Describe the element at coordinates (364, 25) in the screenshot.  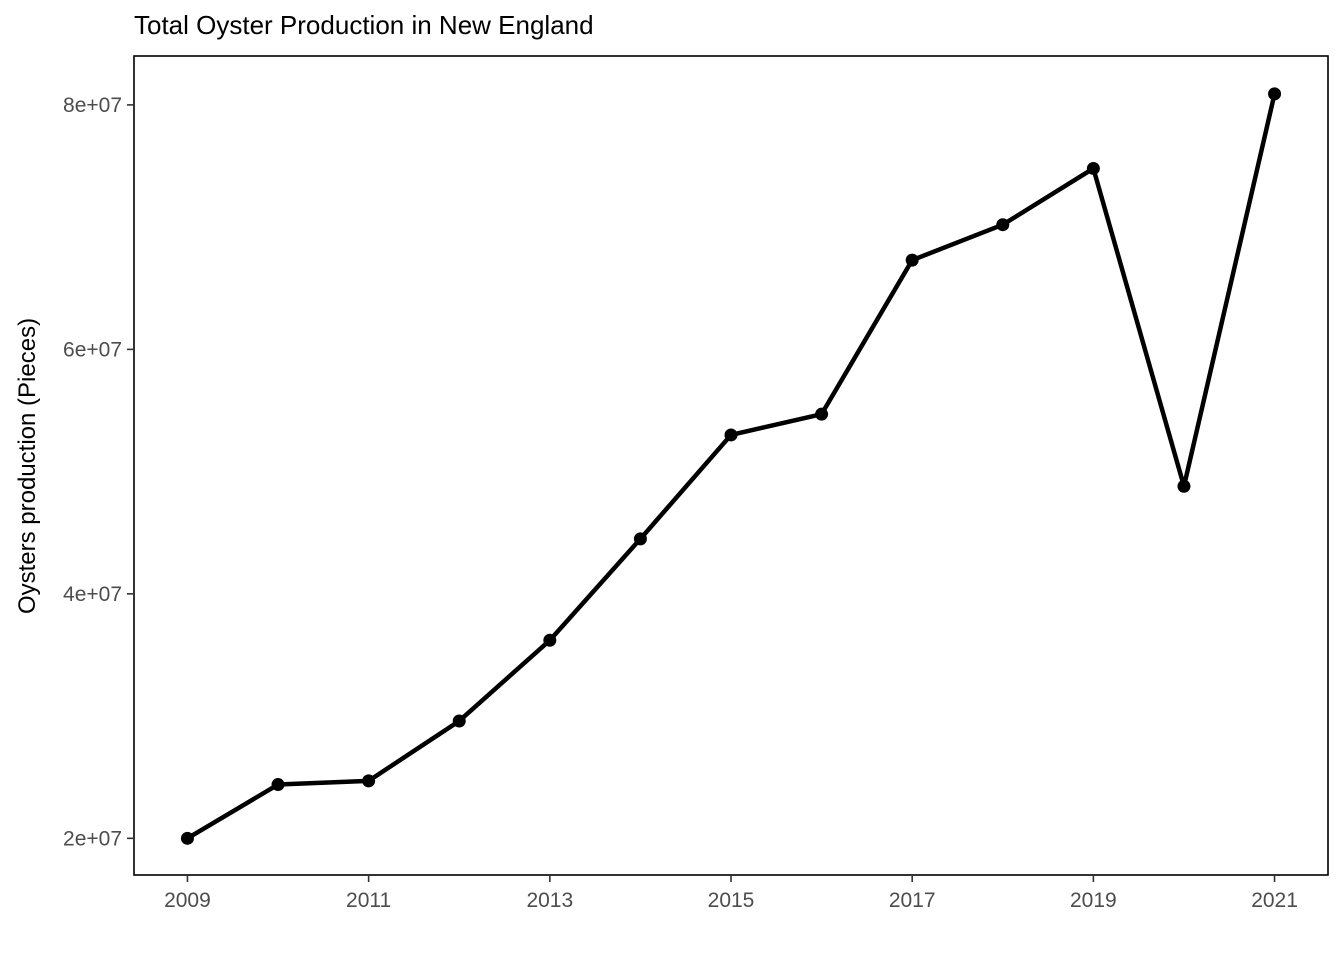
I see `chart-title: Total Oyster Production in New England` at that location.